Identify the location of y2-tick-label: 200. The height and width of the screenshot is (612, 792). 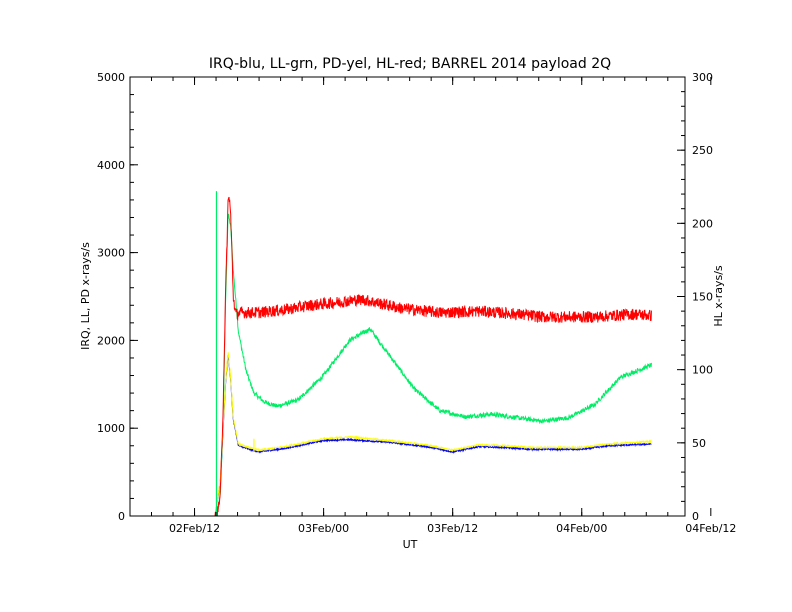
(702, 223).